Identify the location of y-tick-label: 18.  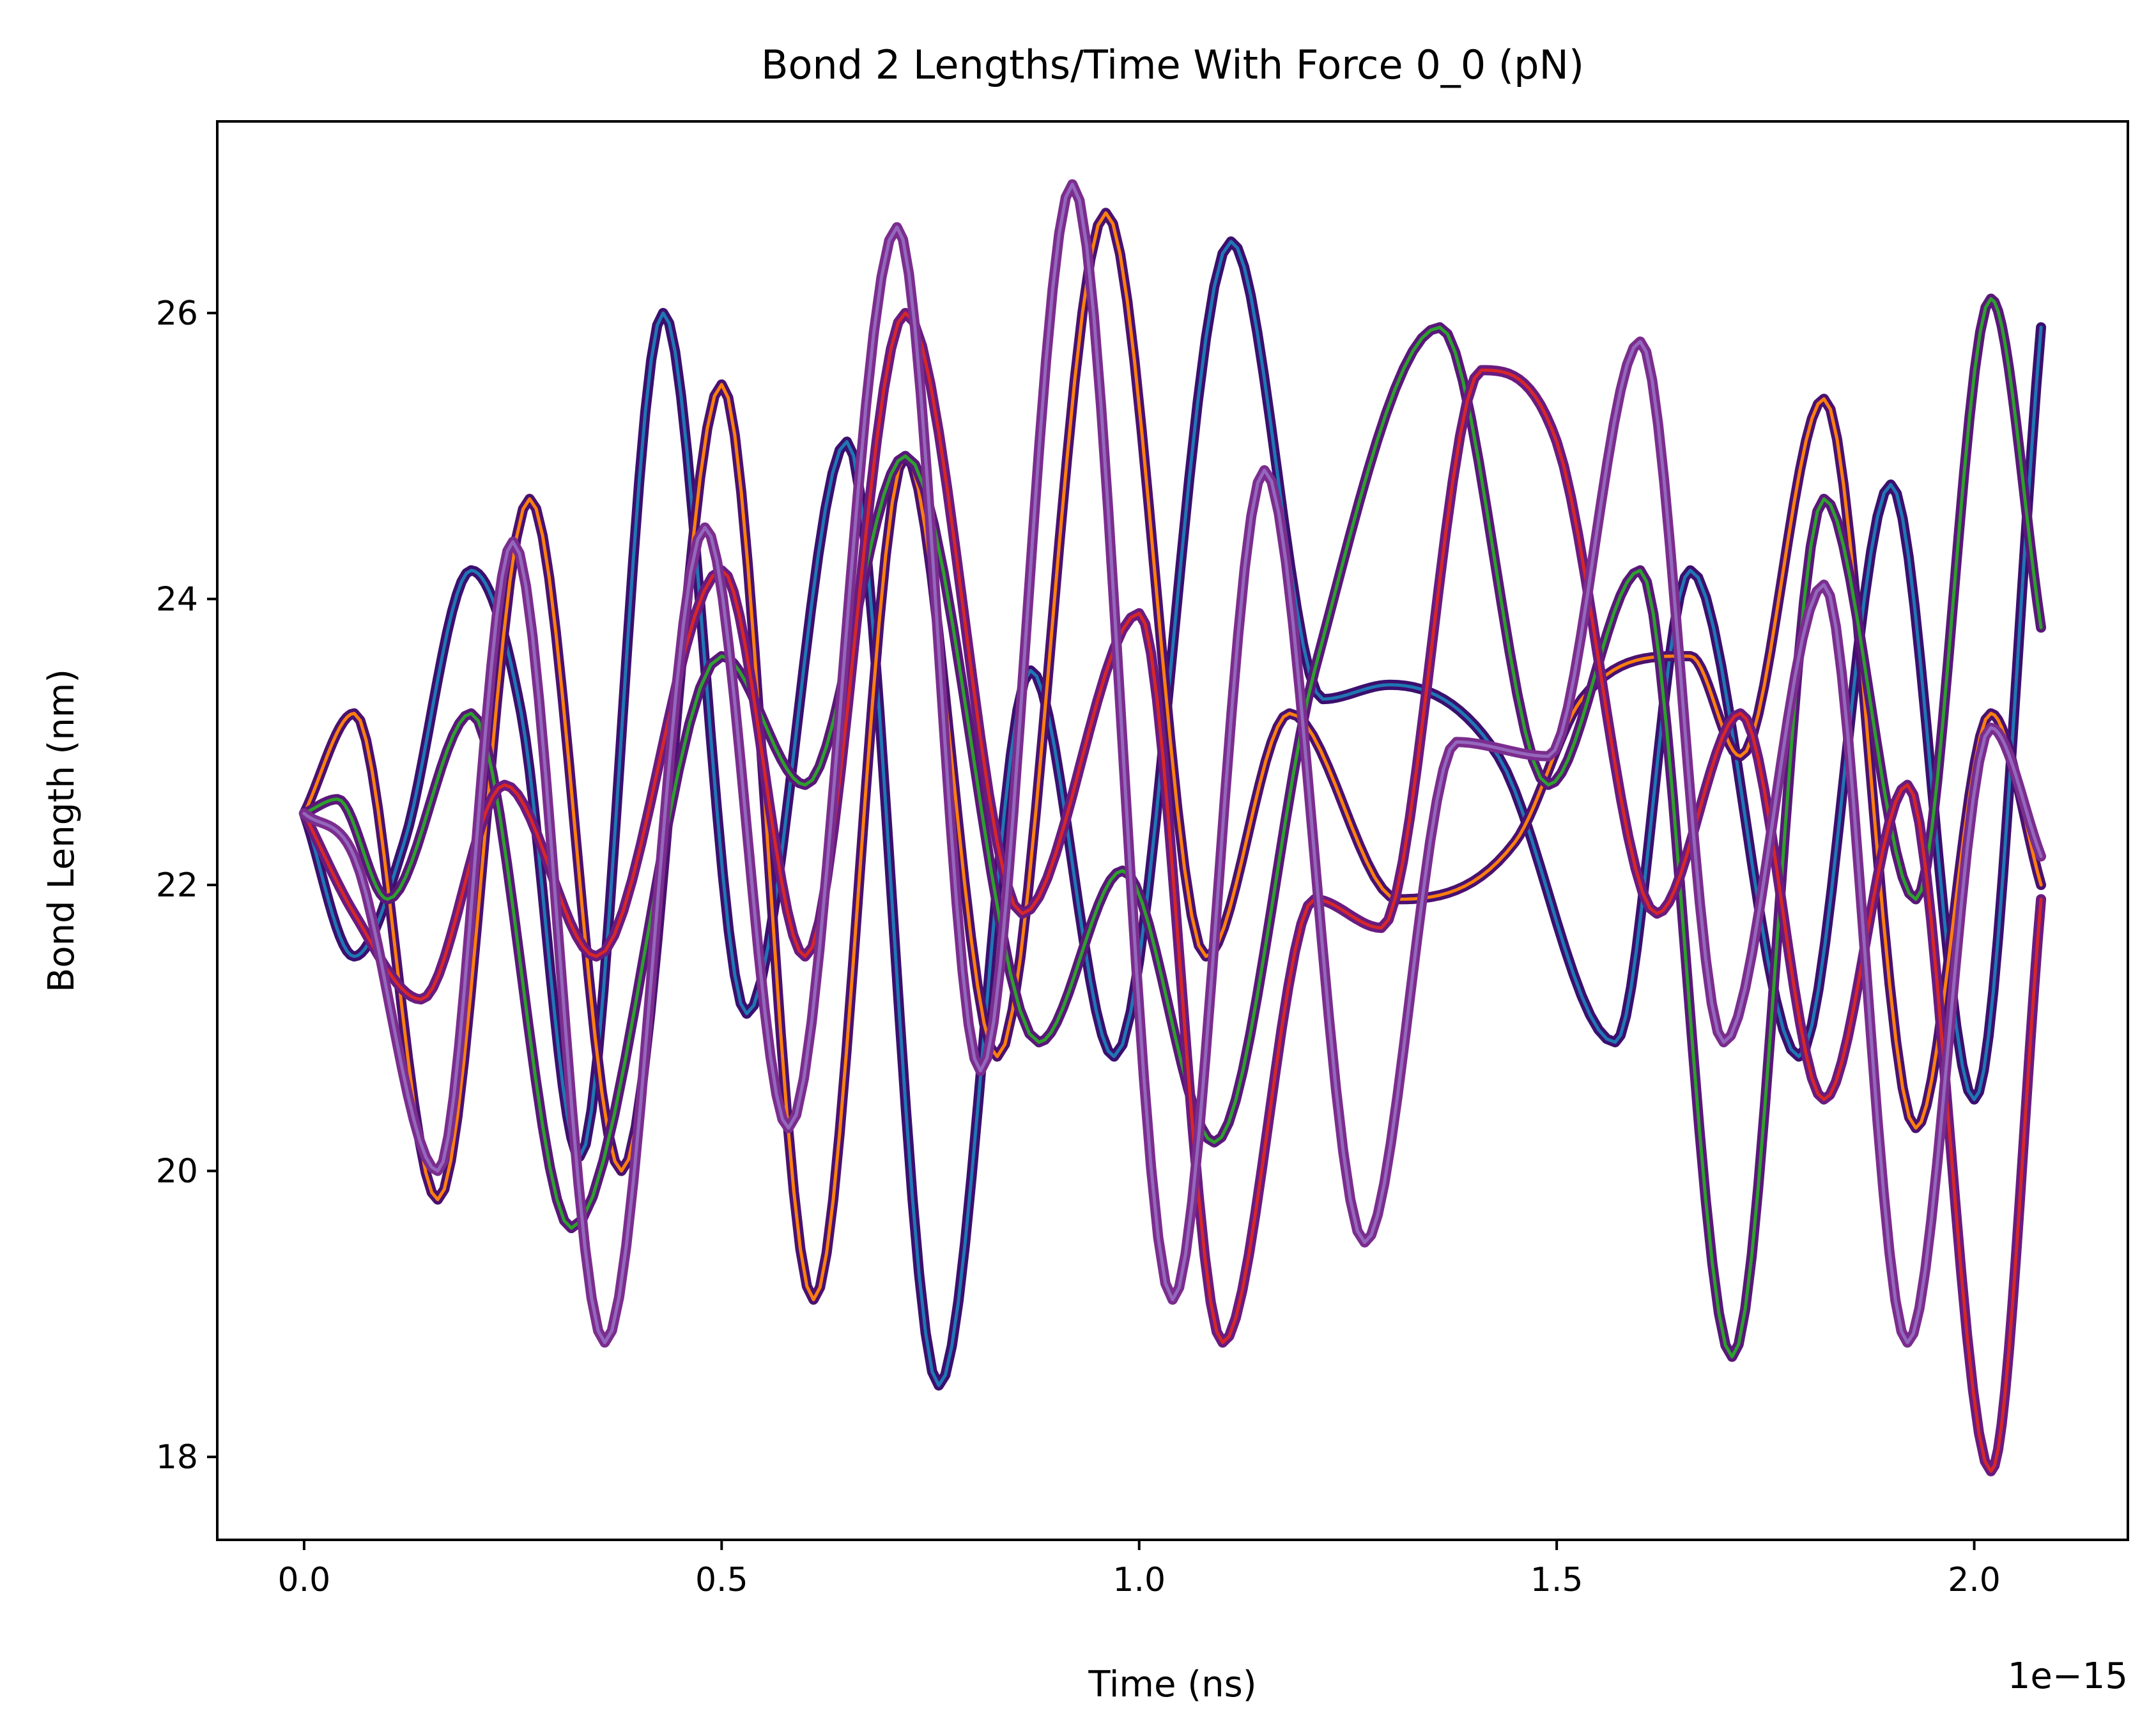
(177, 1457).